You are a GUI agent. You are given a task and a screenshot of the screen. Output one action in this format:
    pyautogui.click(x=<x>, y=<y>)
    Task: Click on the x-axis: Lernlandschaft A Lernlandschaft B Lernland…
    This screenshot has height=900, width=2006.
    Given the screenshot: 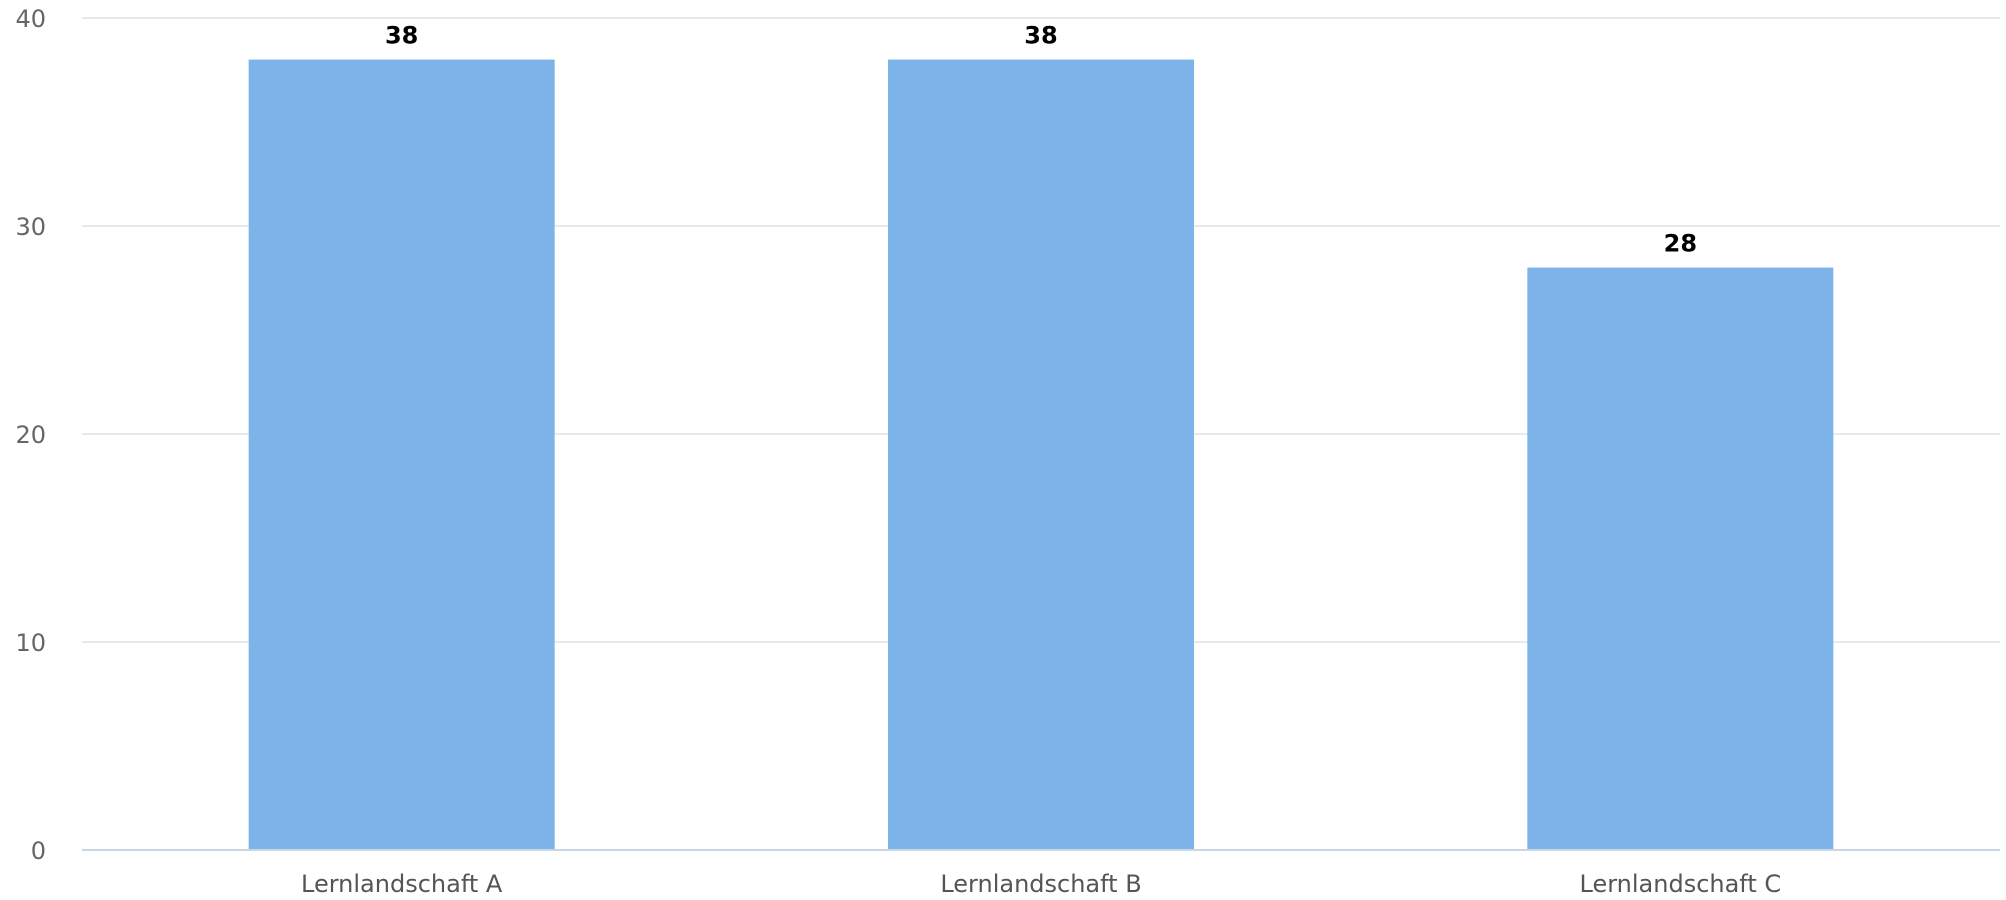 What is the action you would take?
    pyautogui.click(x=1041, y=873)
    